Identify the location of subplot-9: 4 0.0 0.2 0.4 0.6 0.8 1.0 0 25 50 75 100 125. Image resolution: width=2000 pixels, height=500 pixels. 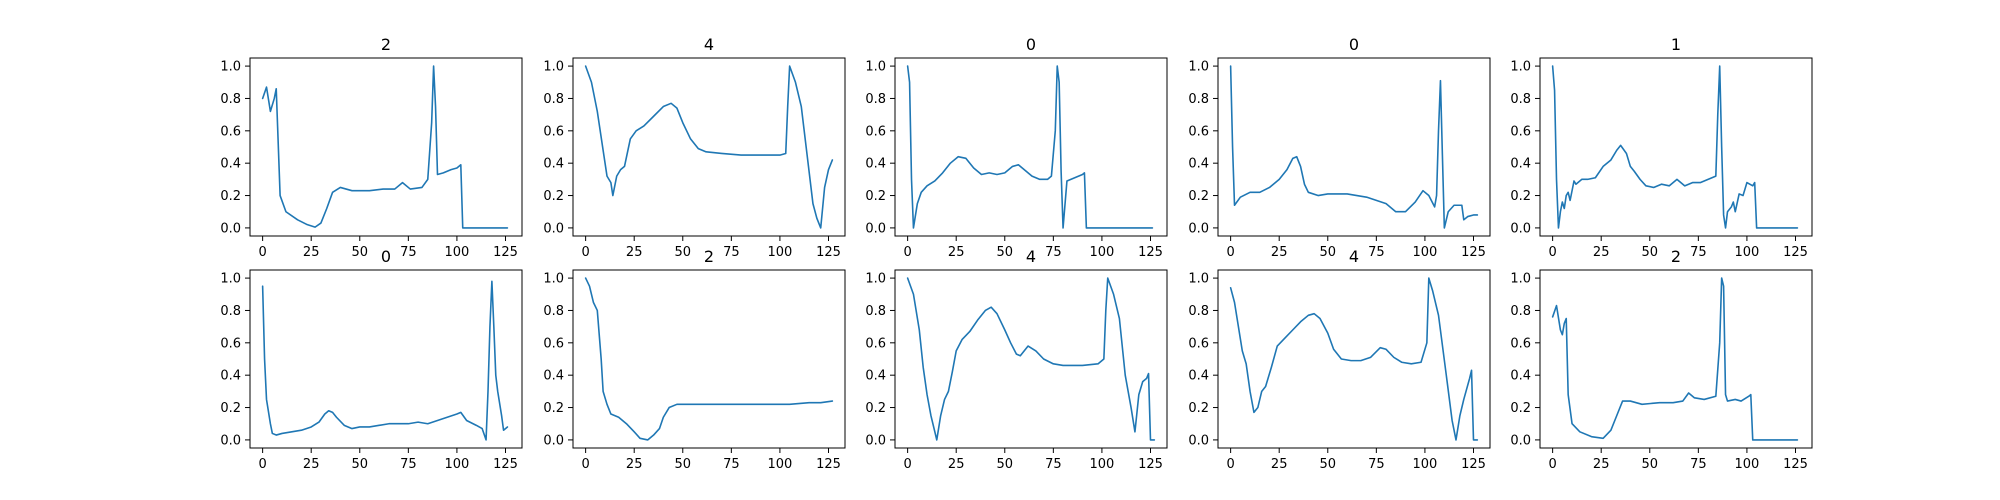
(1339, 359).